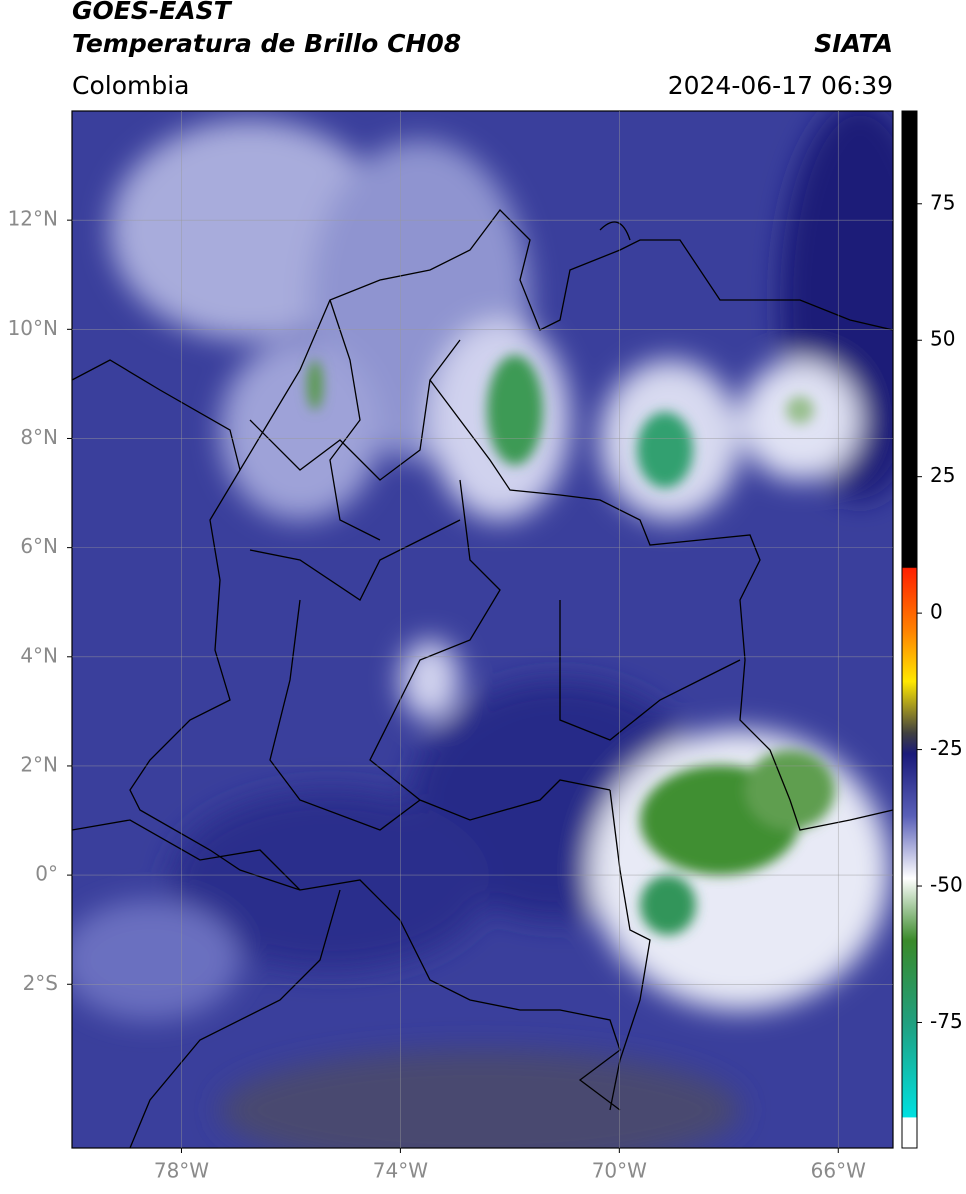 This screenshot has width=966, height=1194. I want to click on y-tick-label: 4°N, so click(39, 655).